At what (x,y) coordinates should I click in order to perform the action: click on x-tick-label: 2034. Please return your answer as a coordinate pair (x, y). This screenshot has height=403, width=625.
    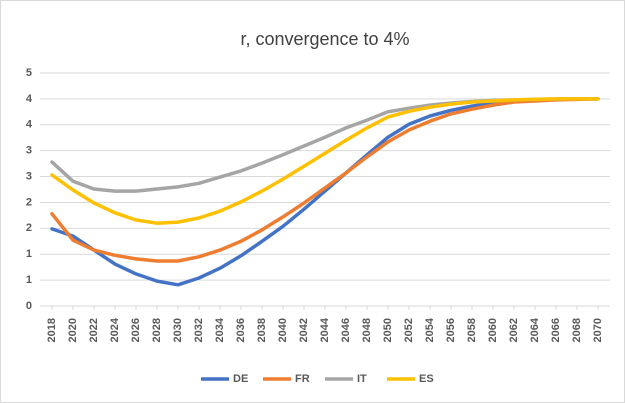
    Looking at the image, I should click on (220, 329).